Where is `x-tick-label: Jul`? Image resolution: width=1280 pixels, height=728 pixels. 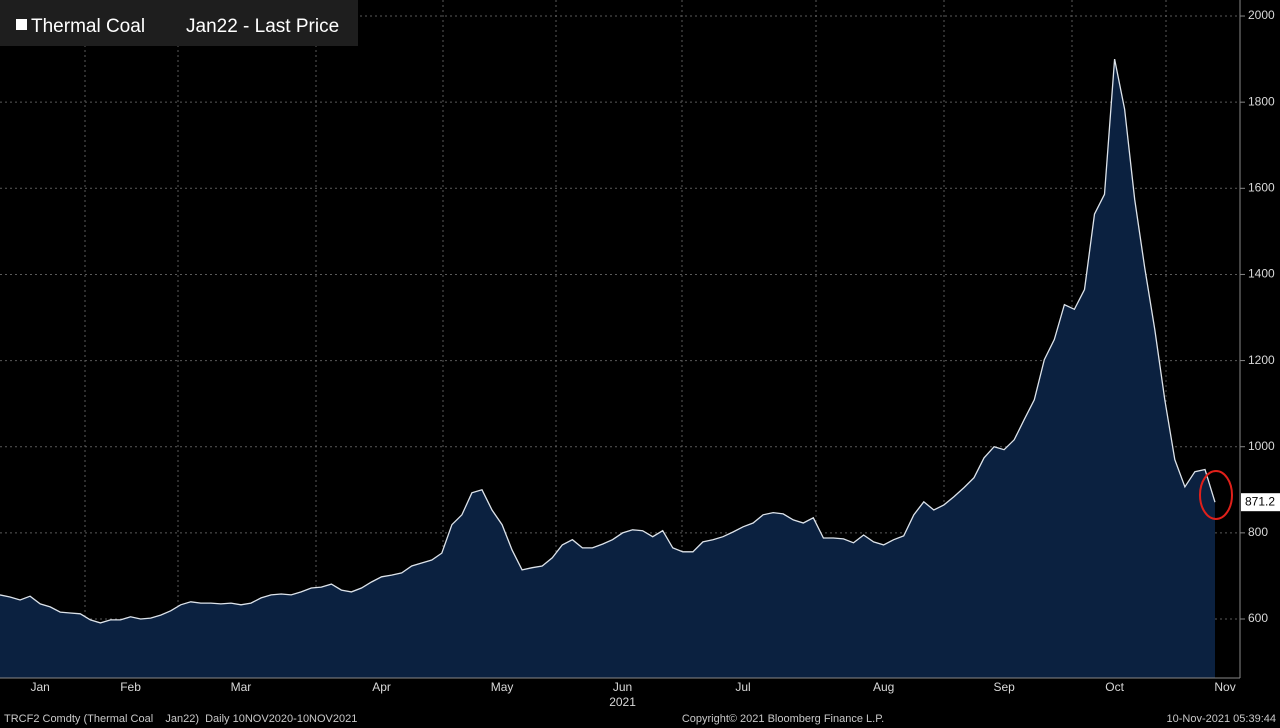
x-tick-label: Jul is located at coordinates (742, 687).